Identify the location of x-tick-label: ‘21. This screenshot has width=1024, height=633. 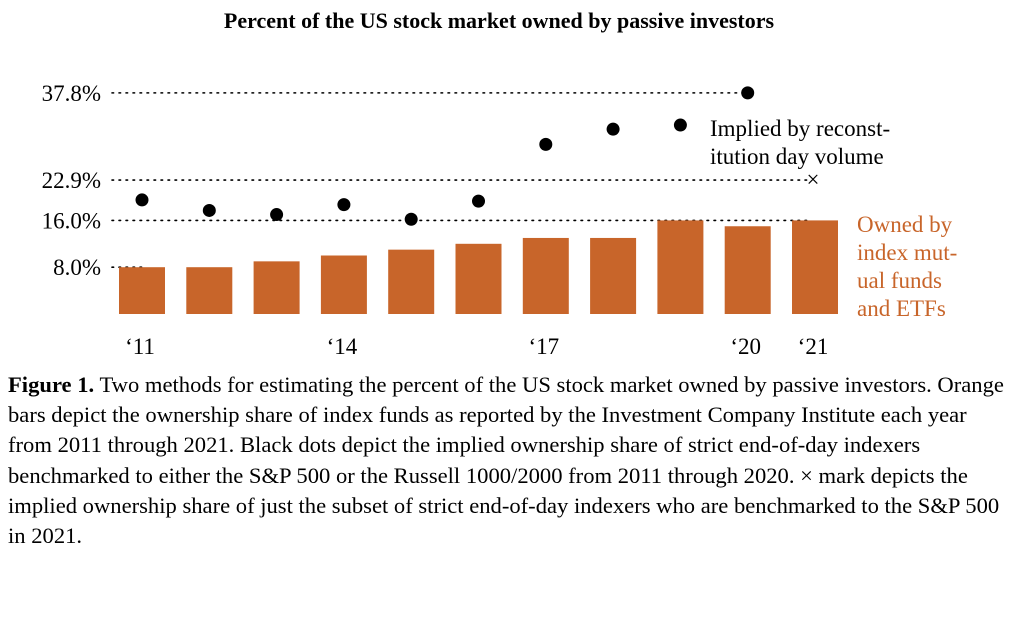
(813, 346).